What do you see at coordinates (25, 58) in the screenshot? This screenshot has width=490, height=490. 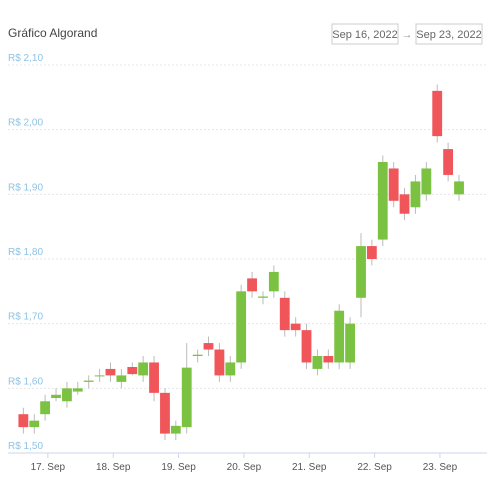 I see `y-tick-label: R$ 2,10` at bounding box center [25, 58].